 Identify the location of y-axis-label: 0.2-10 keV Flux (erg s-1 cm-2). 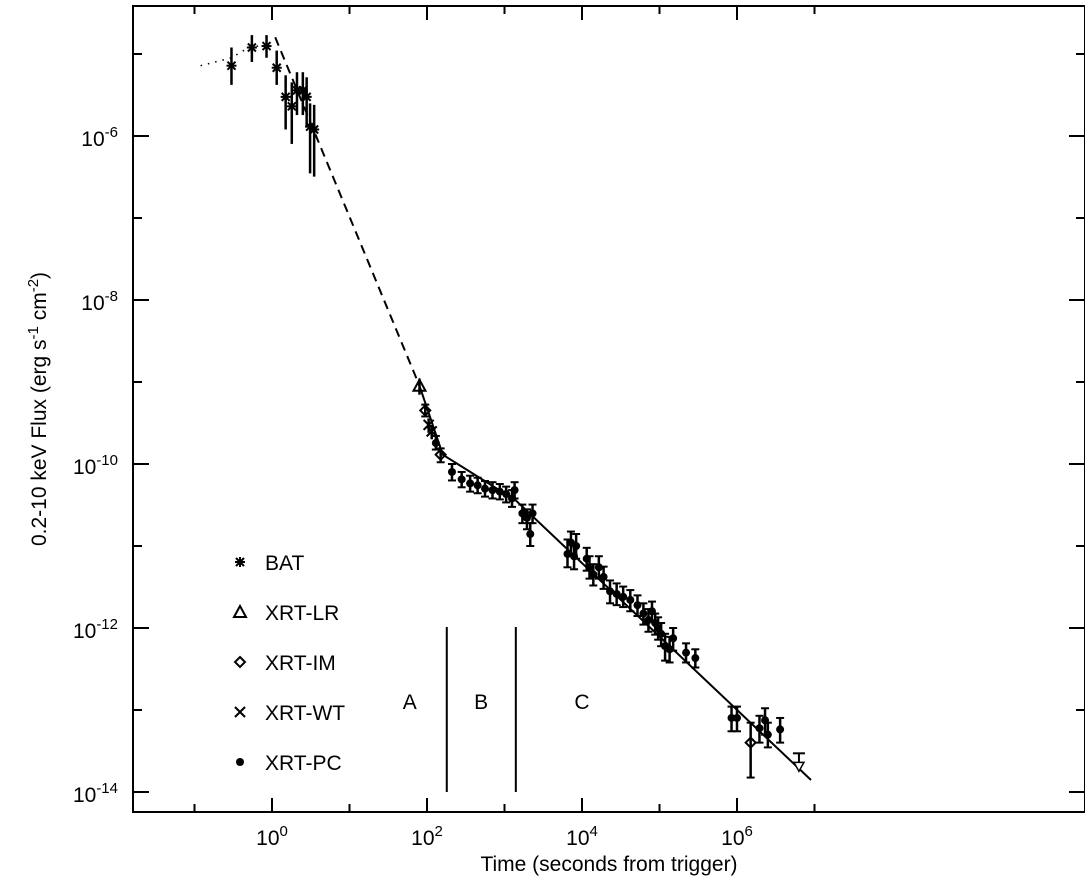
(38, 409).